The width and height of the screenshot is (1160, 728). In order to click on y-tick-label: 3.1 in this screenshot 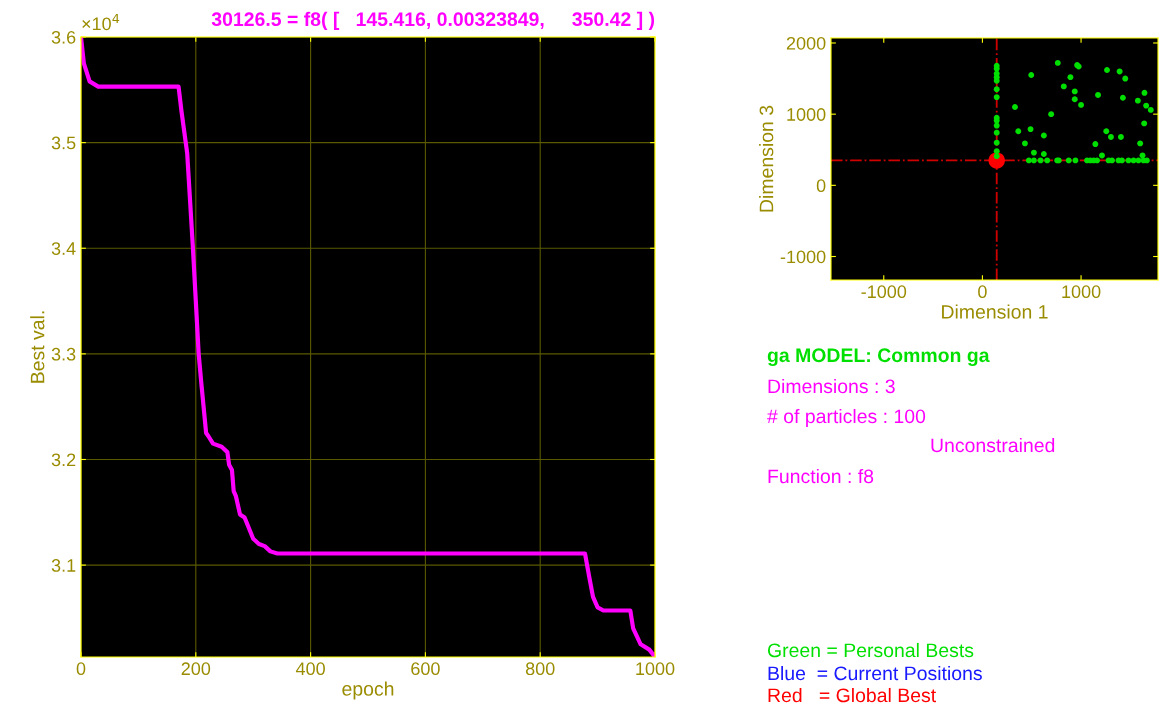, I will do `click(63, 565)`.